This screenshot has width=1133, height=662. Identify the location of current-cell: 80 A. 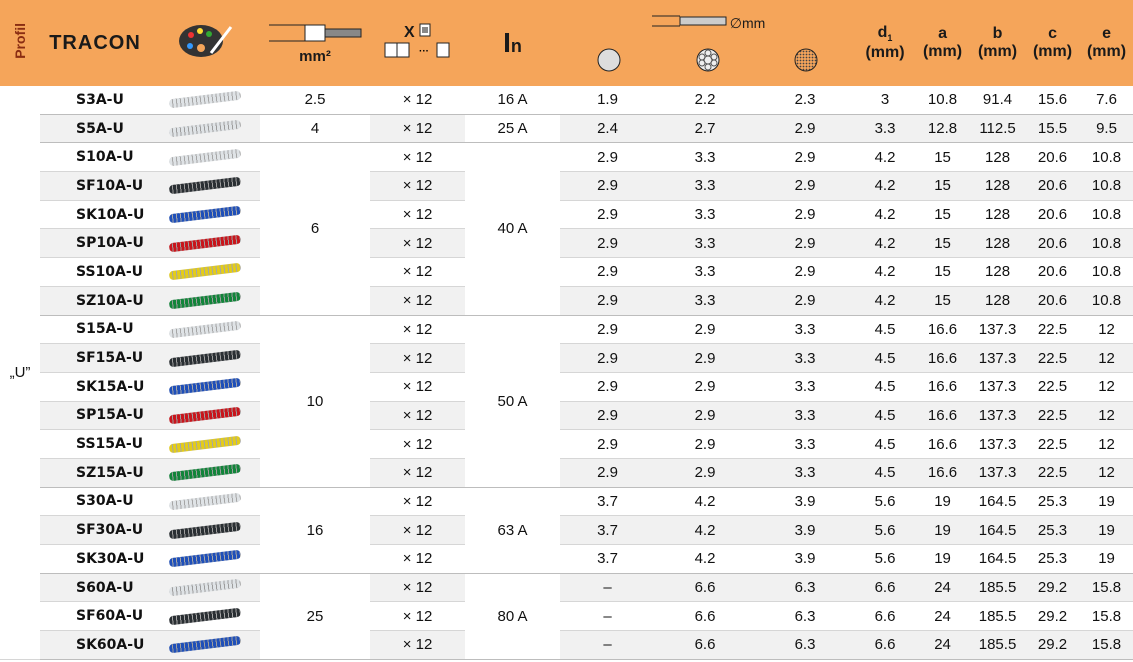
(512, 616).